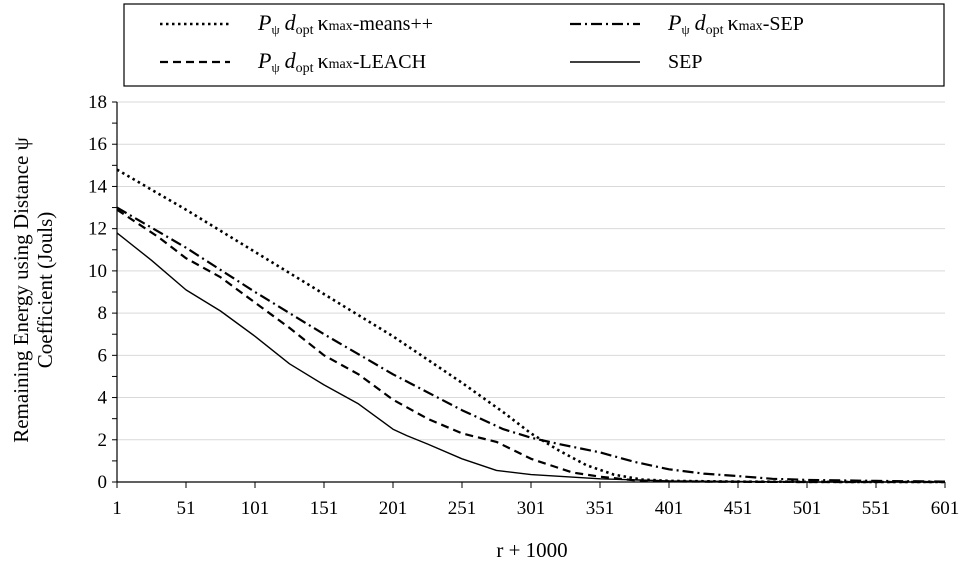 The image size is (965, 565). I want to click on x-tick-label: 201, so click(393, 508).